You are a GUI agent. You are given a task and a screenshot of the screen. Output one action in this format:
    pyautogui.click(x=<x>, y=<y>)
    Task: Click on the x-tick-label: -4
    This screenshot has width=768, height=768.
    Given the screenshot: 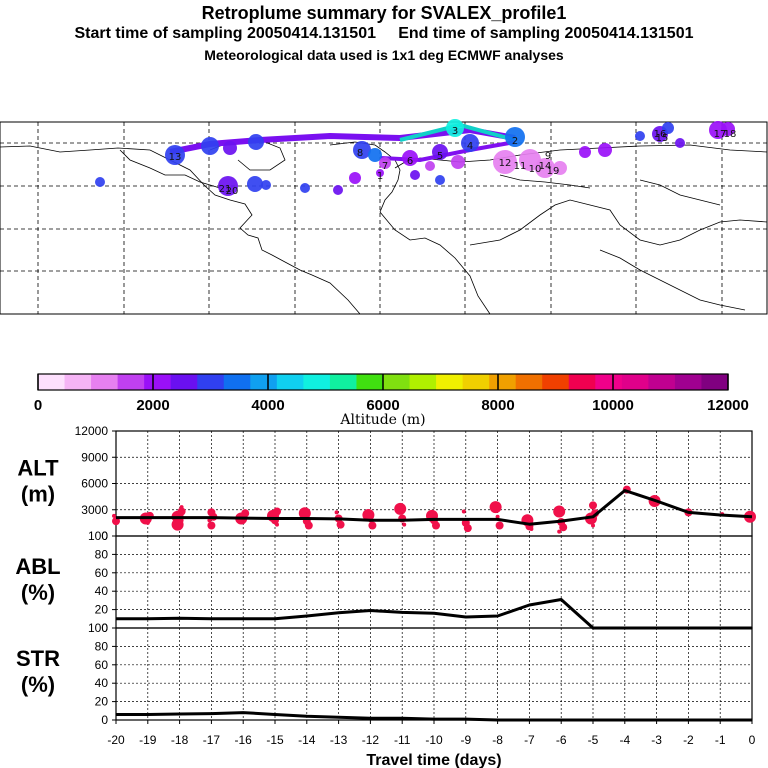 What is the action you would take?
    pyautogui.click(x=624, y=740)
    